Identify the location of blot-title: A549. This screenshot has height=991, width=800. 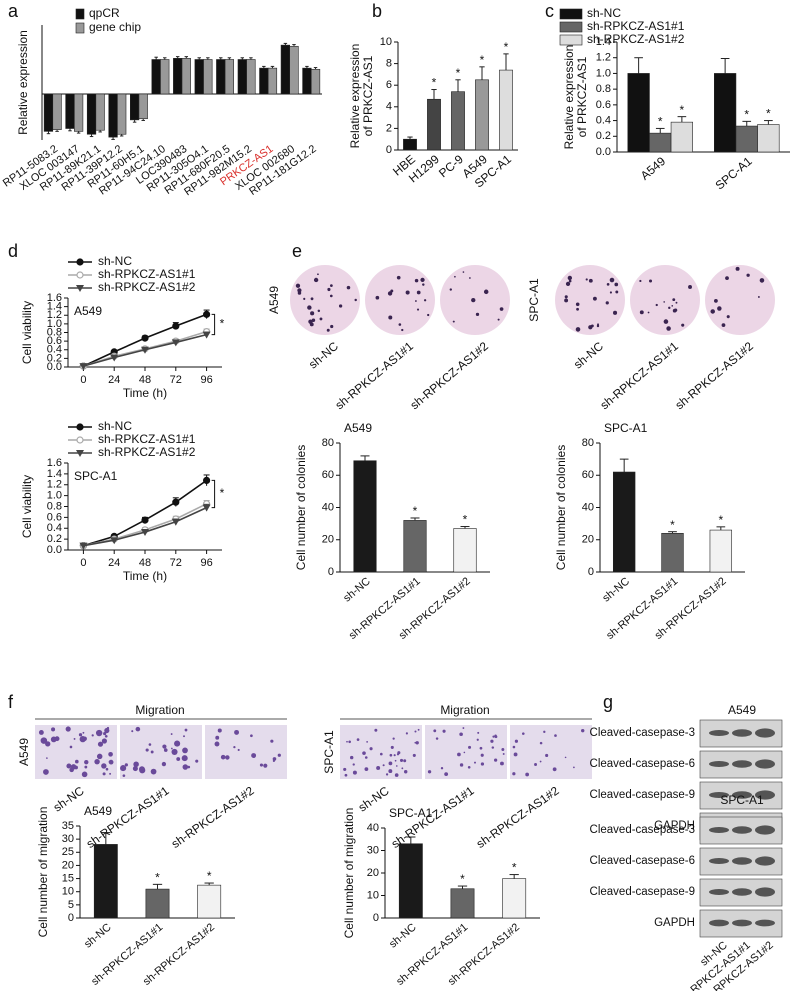
(742, 710).